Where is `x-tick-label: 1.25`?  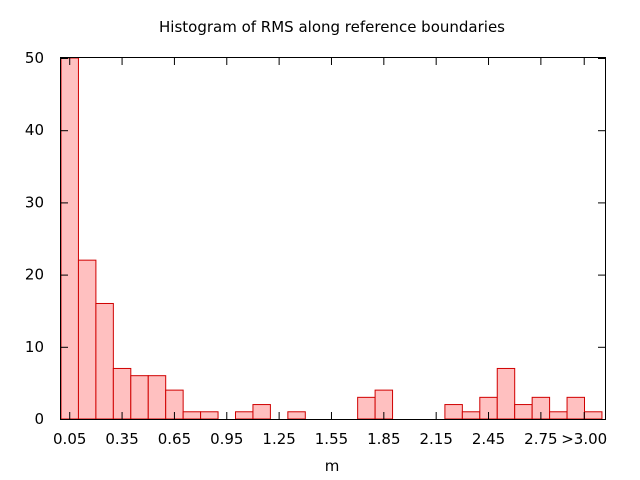 x-tick-label: 1.25 is located at coordinates (278, 439).